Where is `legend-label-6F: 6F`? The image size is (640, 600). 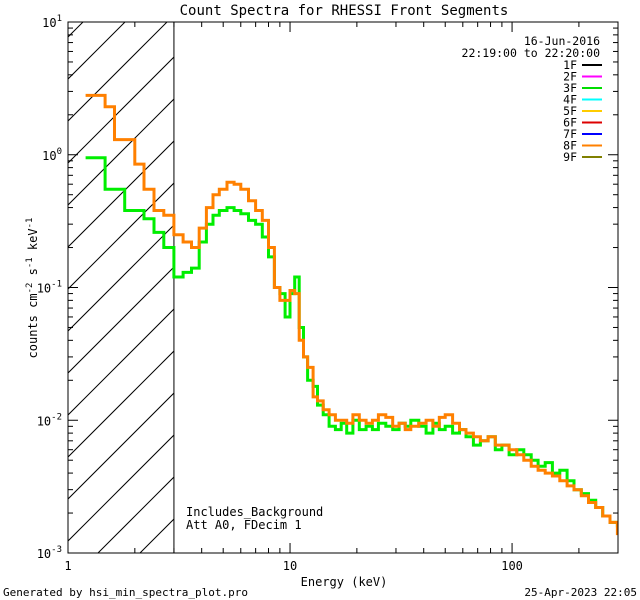 legend-label-6F: 6F is located at coordinates (570, 123).